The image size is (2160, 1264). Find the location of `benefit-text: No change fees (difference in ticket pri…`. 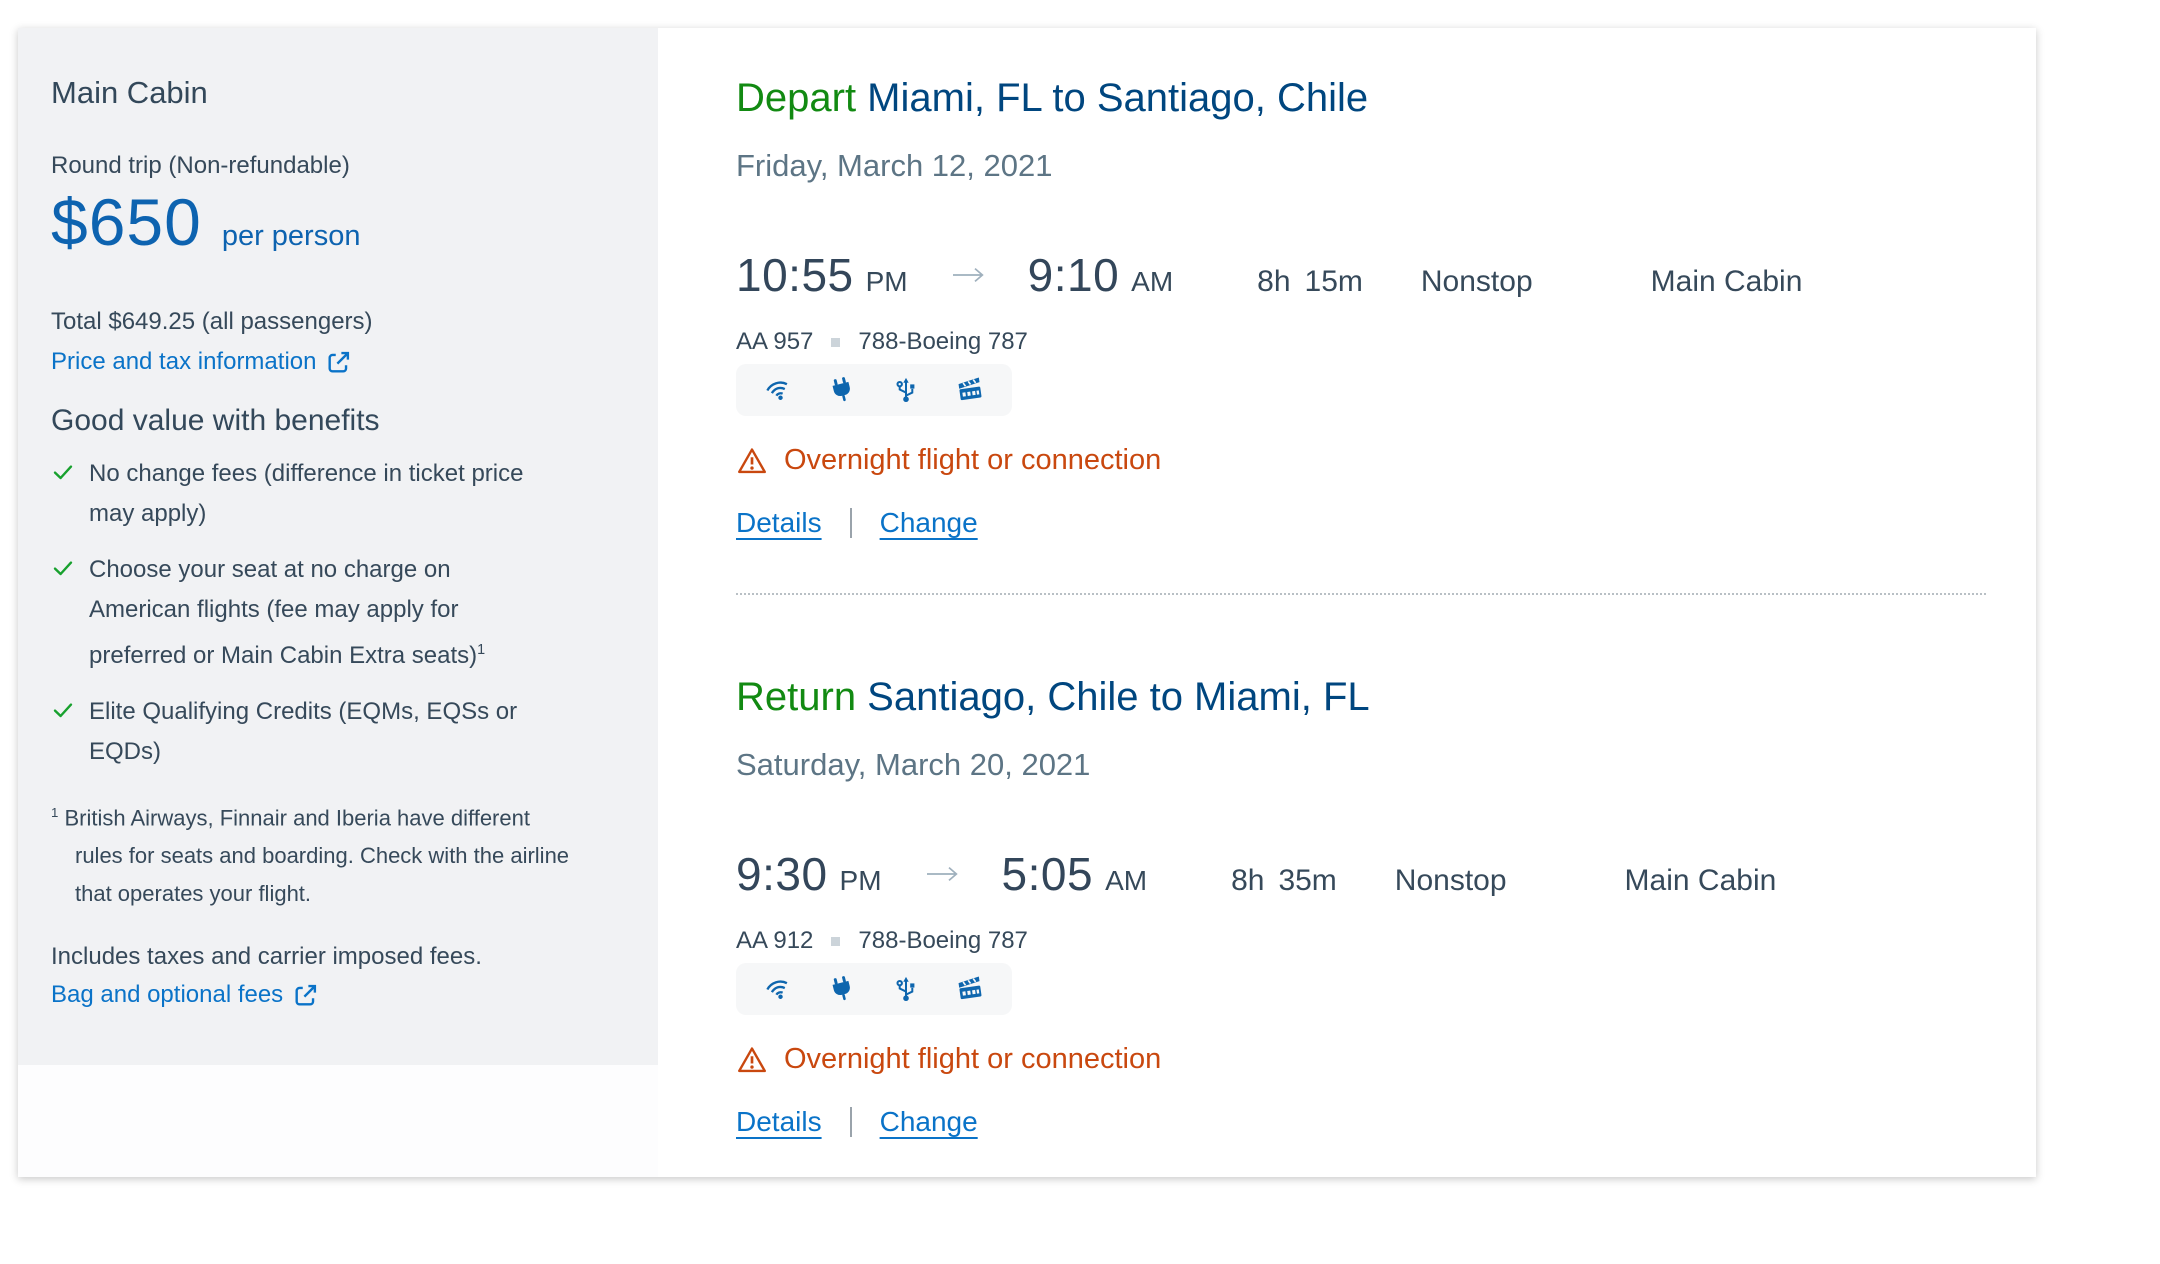

benefit-text: No change fees (difference in ticket pri… is located at coordinates (306, 494).